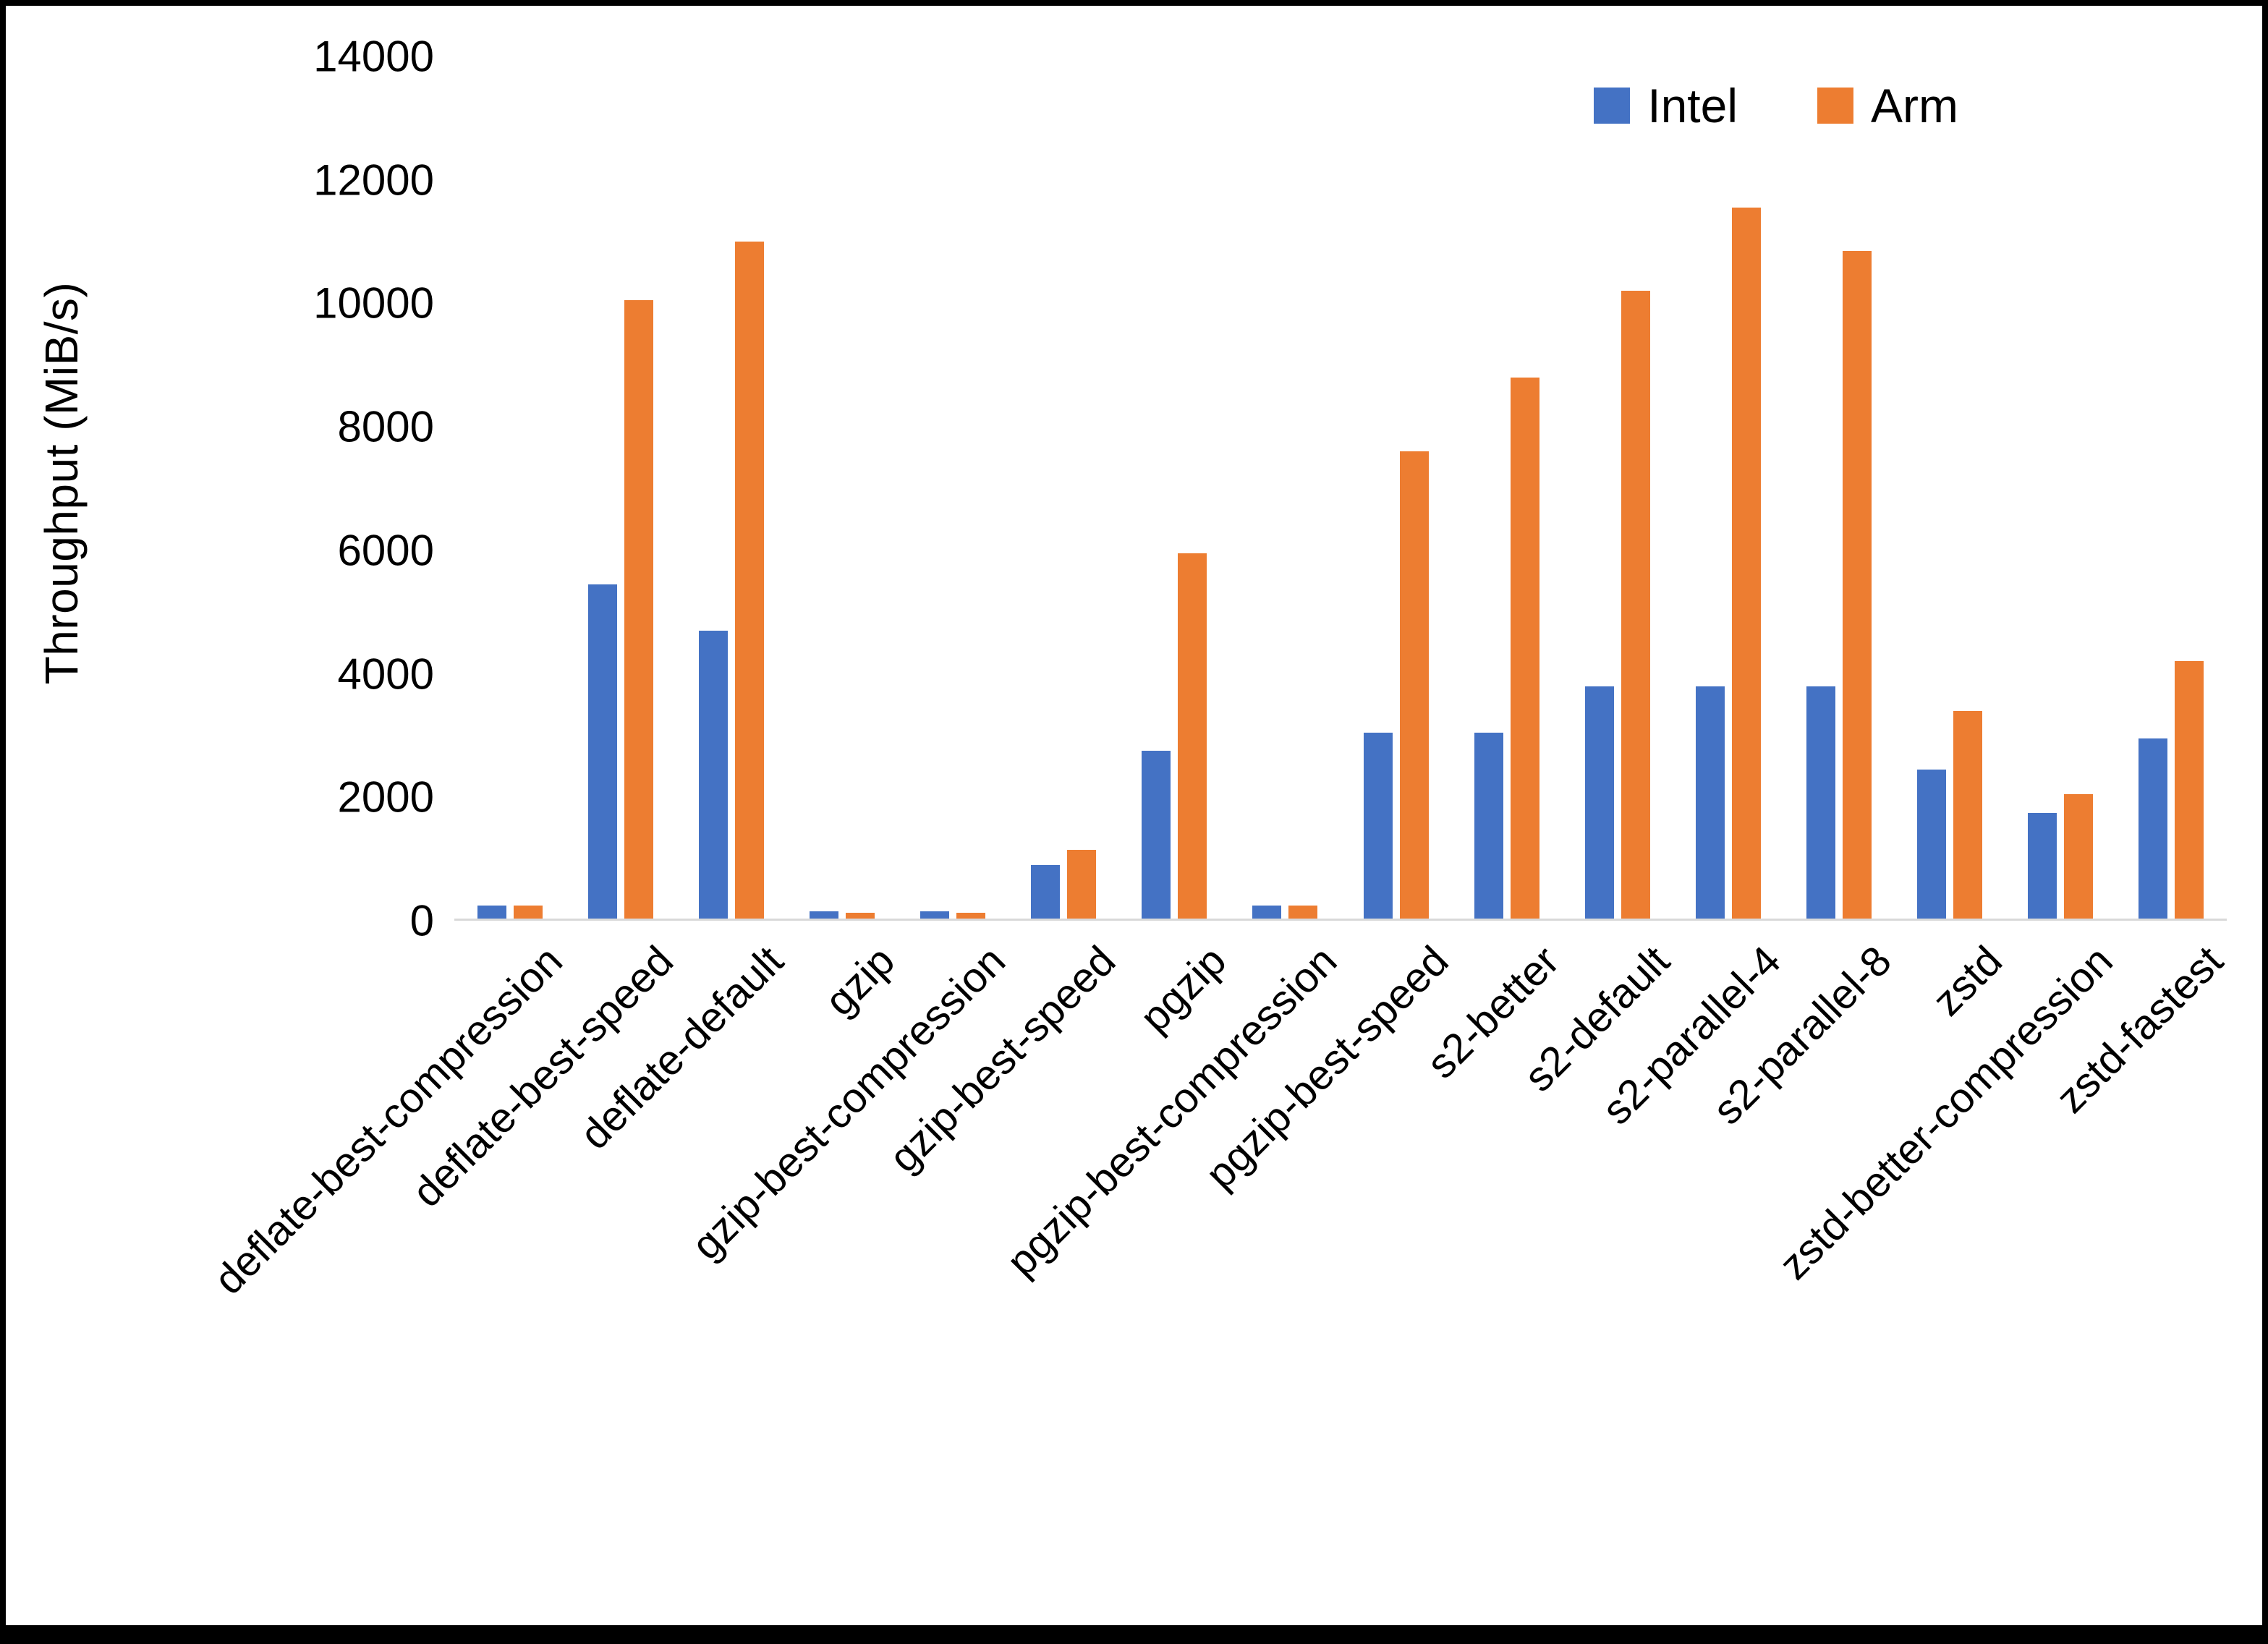  I want to click on bar-arm-pgzip-best-speed, so click(1414, 686).